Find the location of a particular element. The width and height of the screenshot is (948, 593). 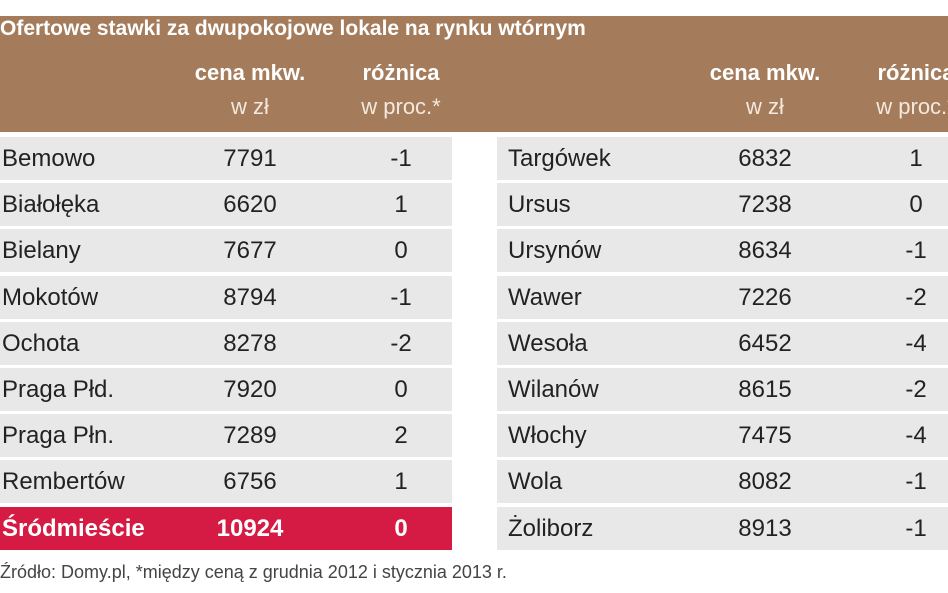

table-row: Ochota 8278 -2 is located at coordinates (226, 343).